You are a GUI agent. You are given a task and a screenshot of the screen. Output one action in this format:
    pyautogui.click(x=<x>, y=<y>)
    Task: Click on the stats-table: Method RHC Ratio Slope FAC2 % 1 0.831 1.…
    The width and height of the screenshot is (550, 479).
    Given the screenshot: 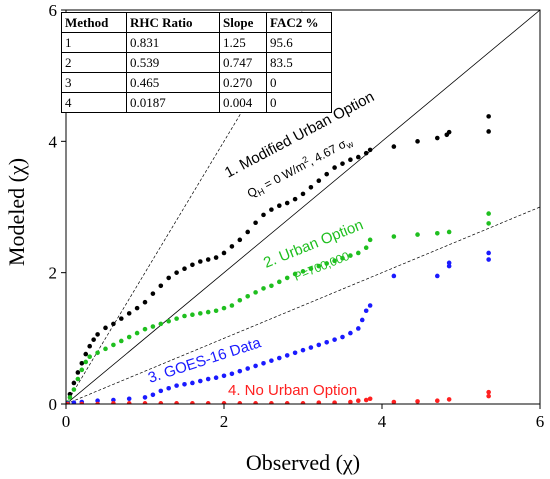 What is the action you would take?
    pyautogui.click(x=196, y=62)
    